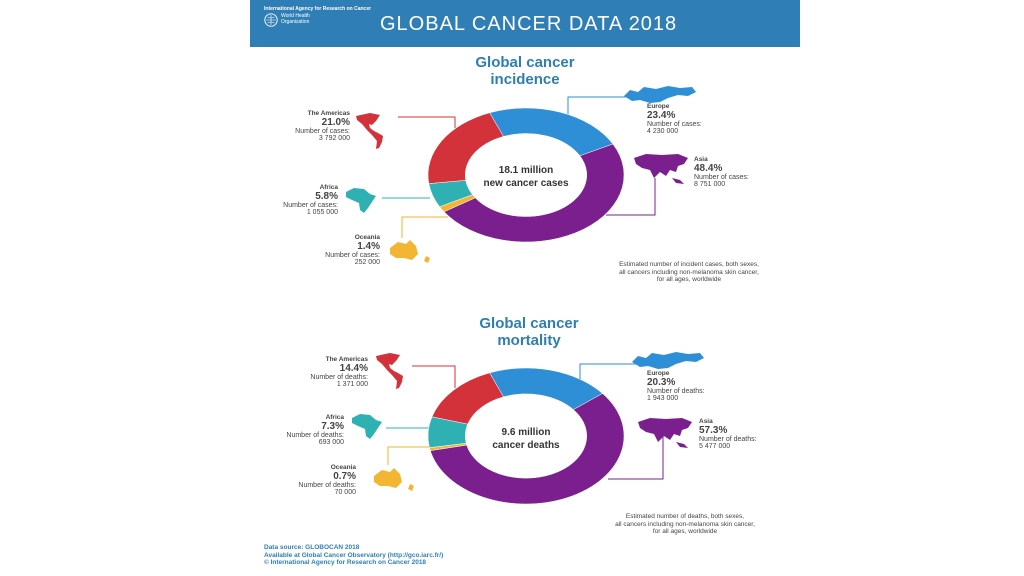  I want to click on incidence-oceania-label: Oceania 1.4% Number of cases: 252 000, so click(345, 250).